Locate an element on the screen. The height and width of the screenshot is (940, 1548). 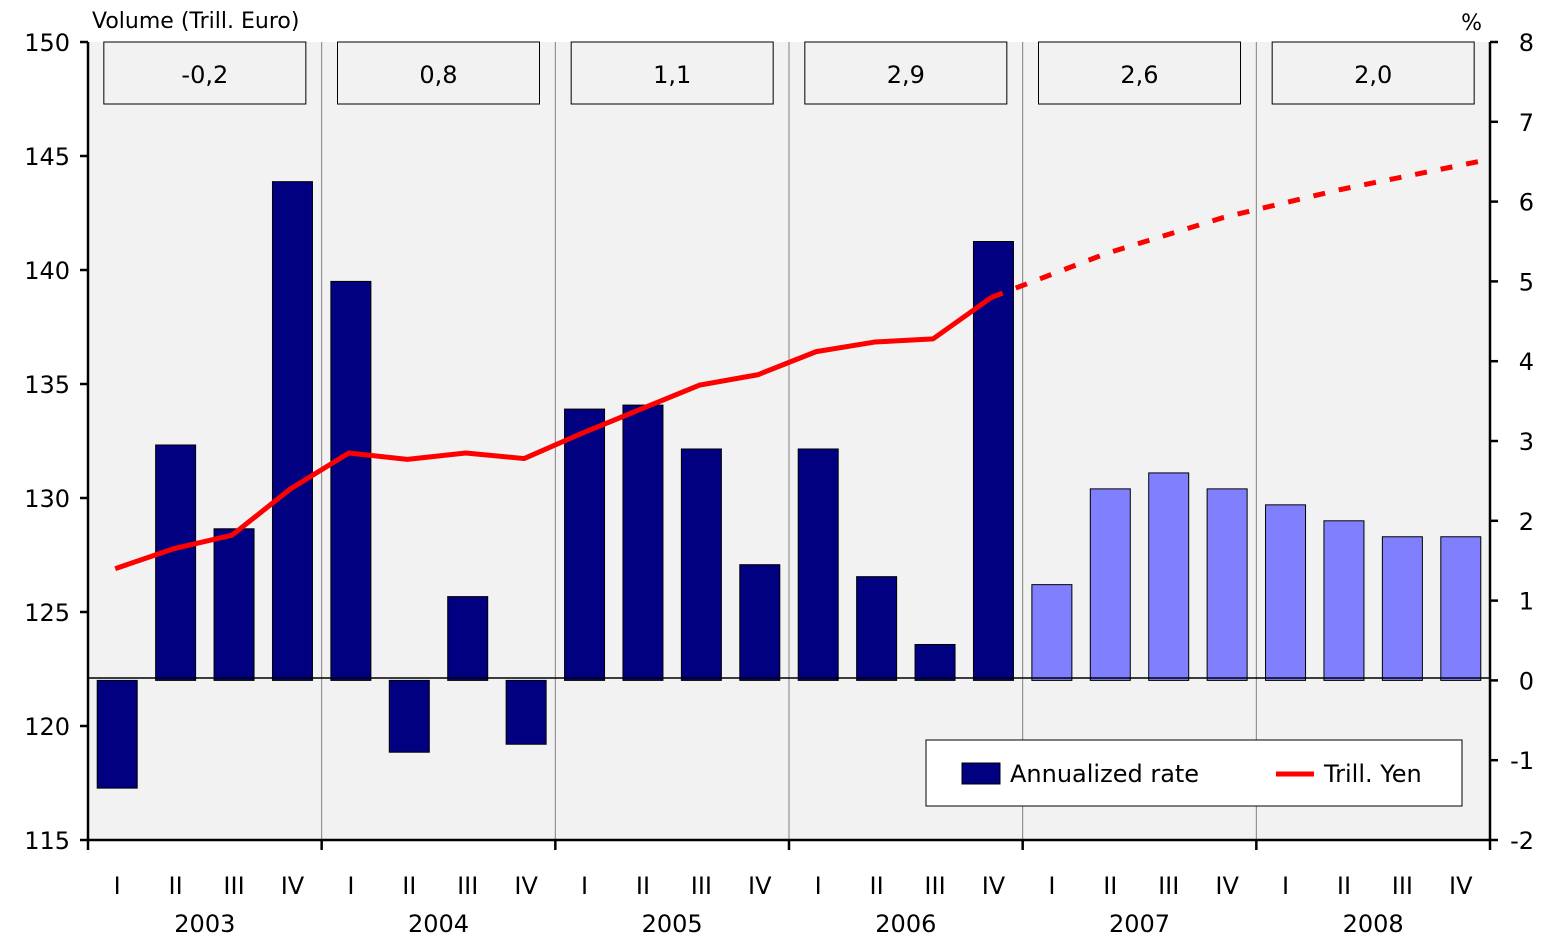
annual-value-label: -0,2 is located at coordinates (204, 75).